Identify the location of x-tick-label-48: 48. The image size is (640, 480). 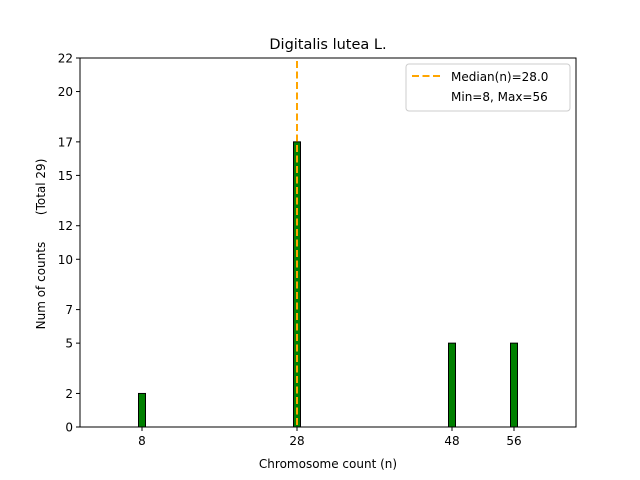
(451, 441).